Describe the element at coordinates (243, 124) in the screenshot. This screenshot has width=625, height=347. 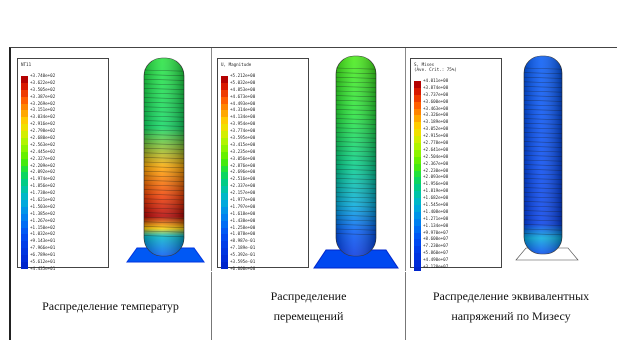
I see `tick-label: +3.954e+00` at that location.